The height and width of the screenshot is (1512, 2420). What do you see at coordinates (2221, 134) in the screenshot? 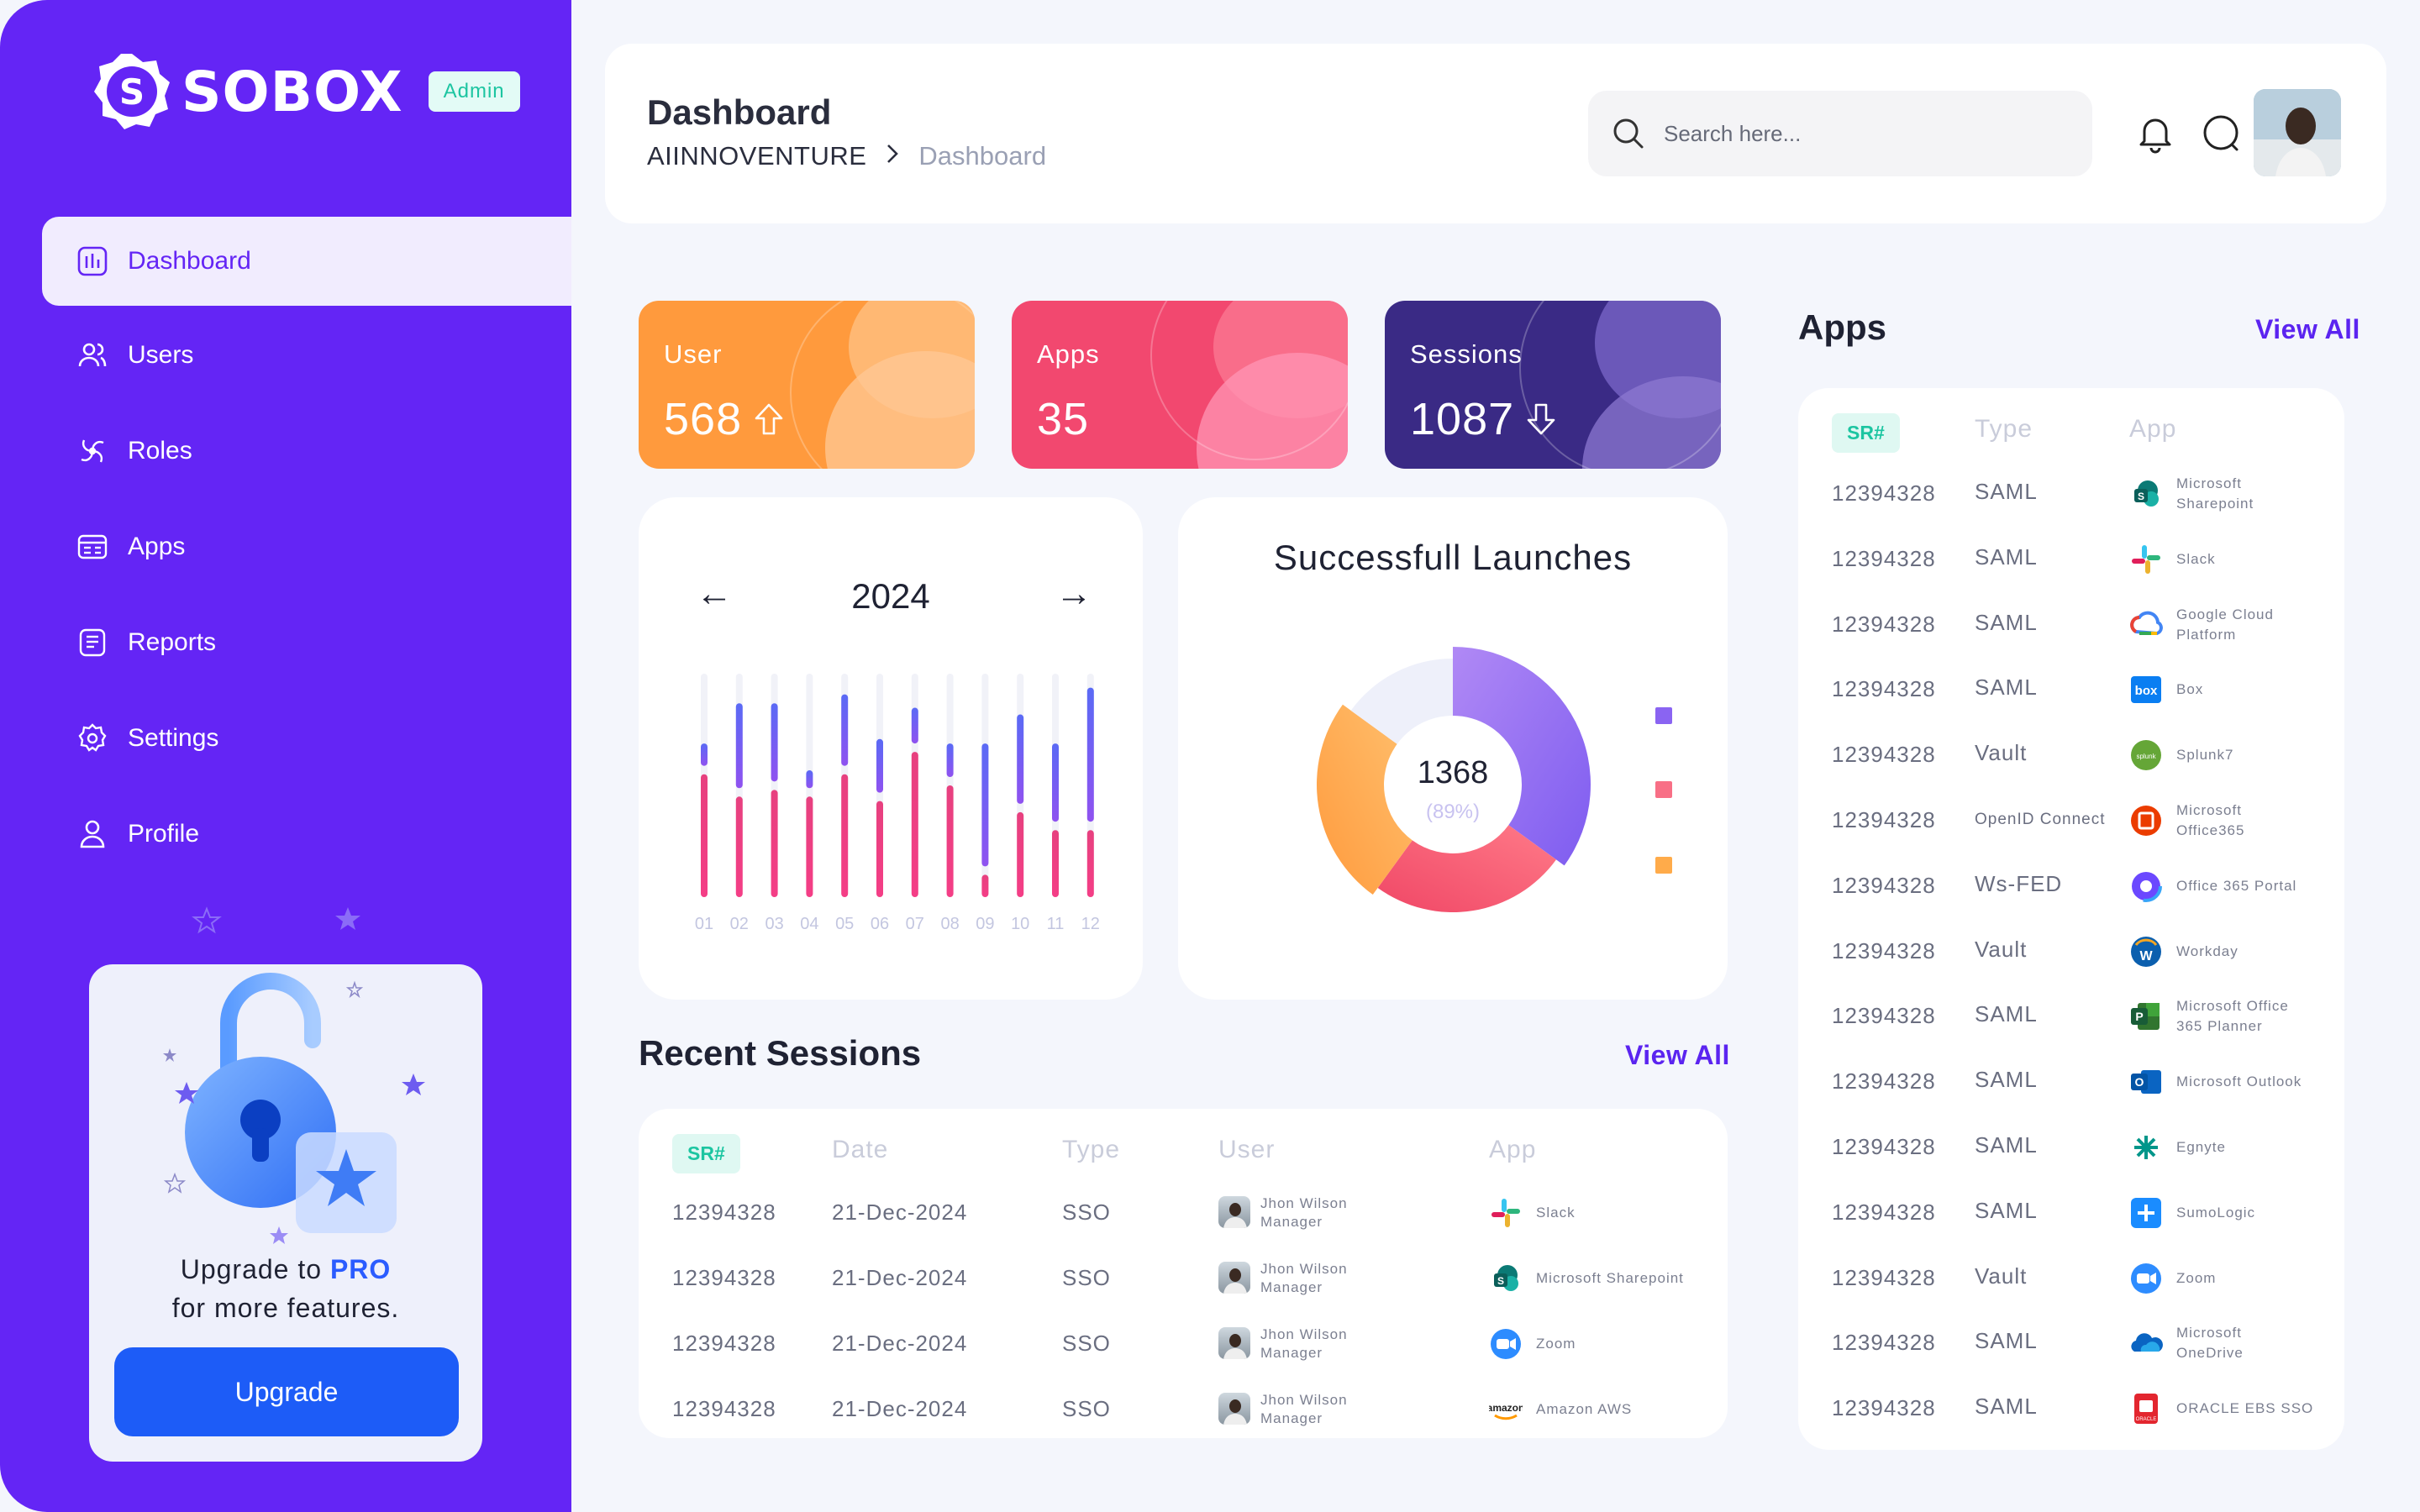
I see `chat-icon` at bounding box center [2221, 134].